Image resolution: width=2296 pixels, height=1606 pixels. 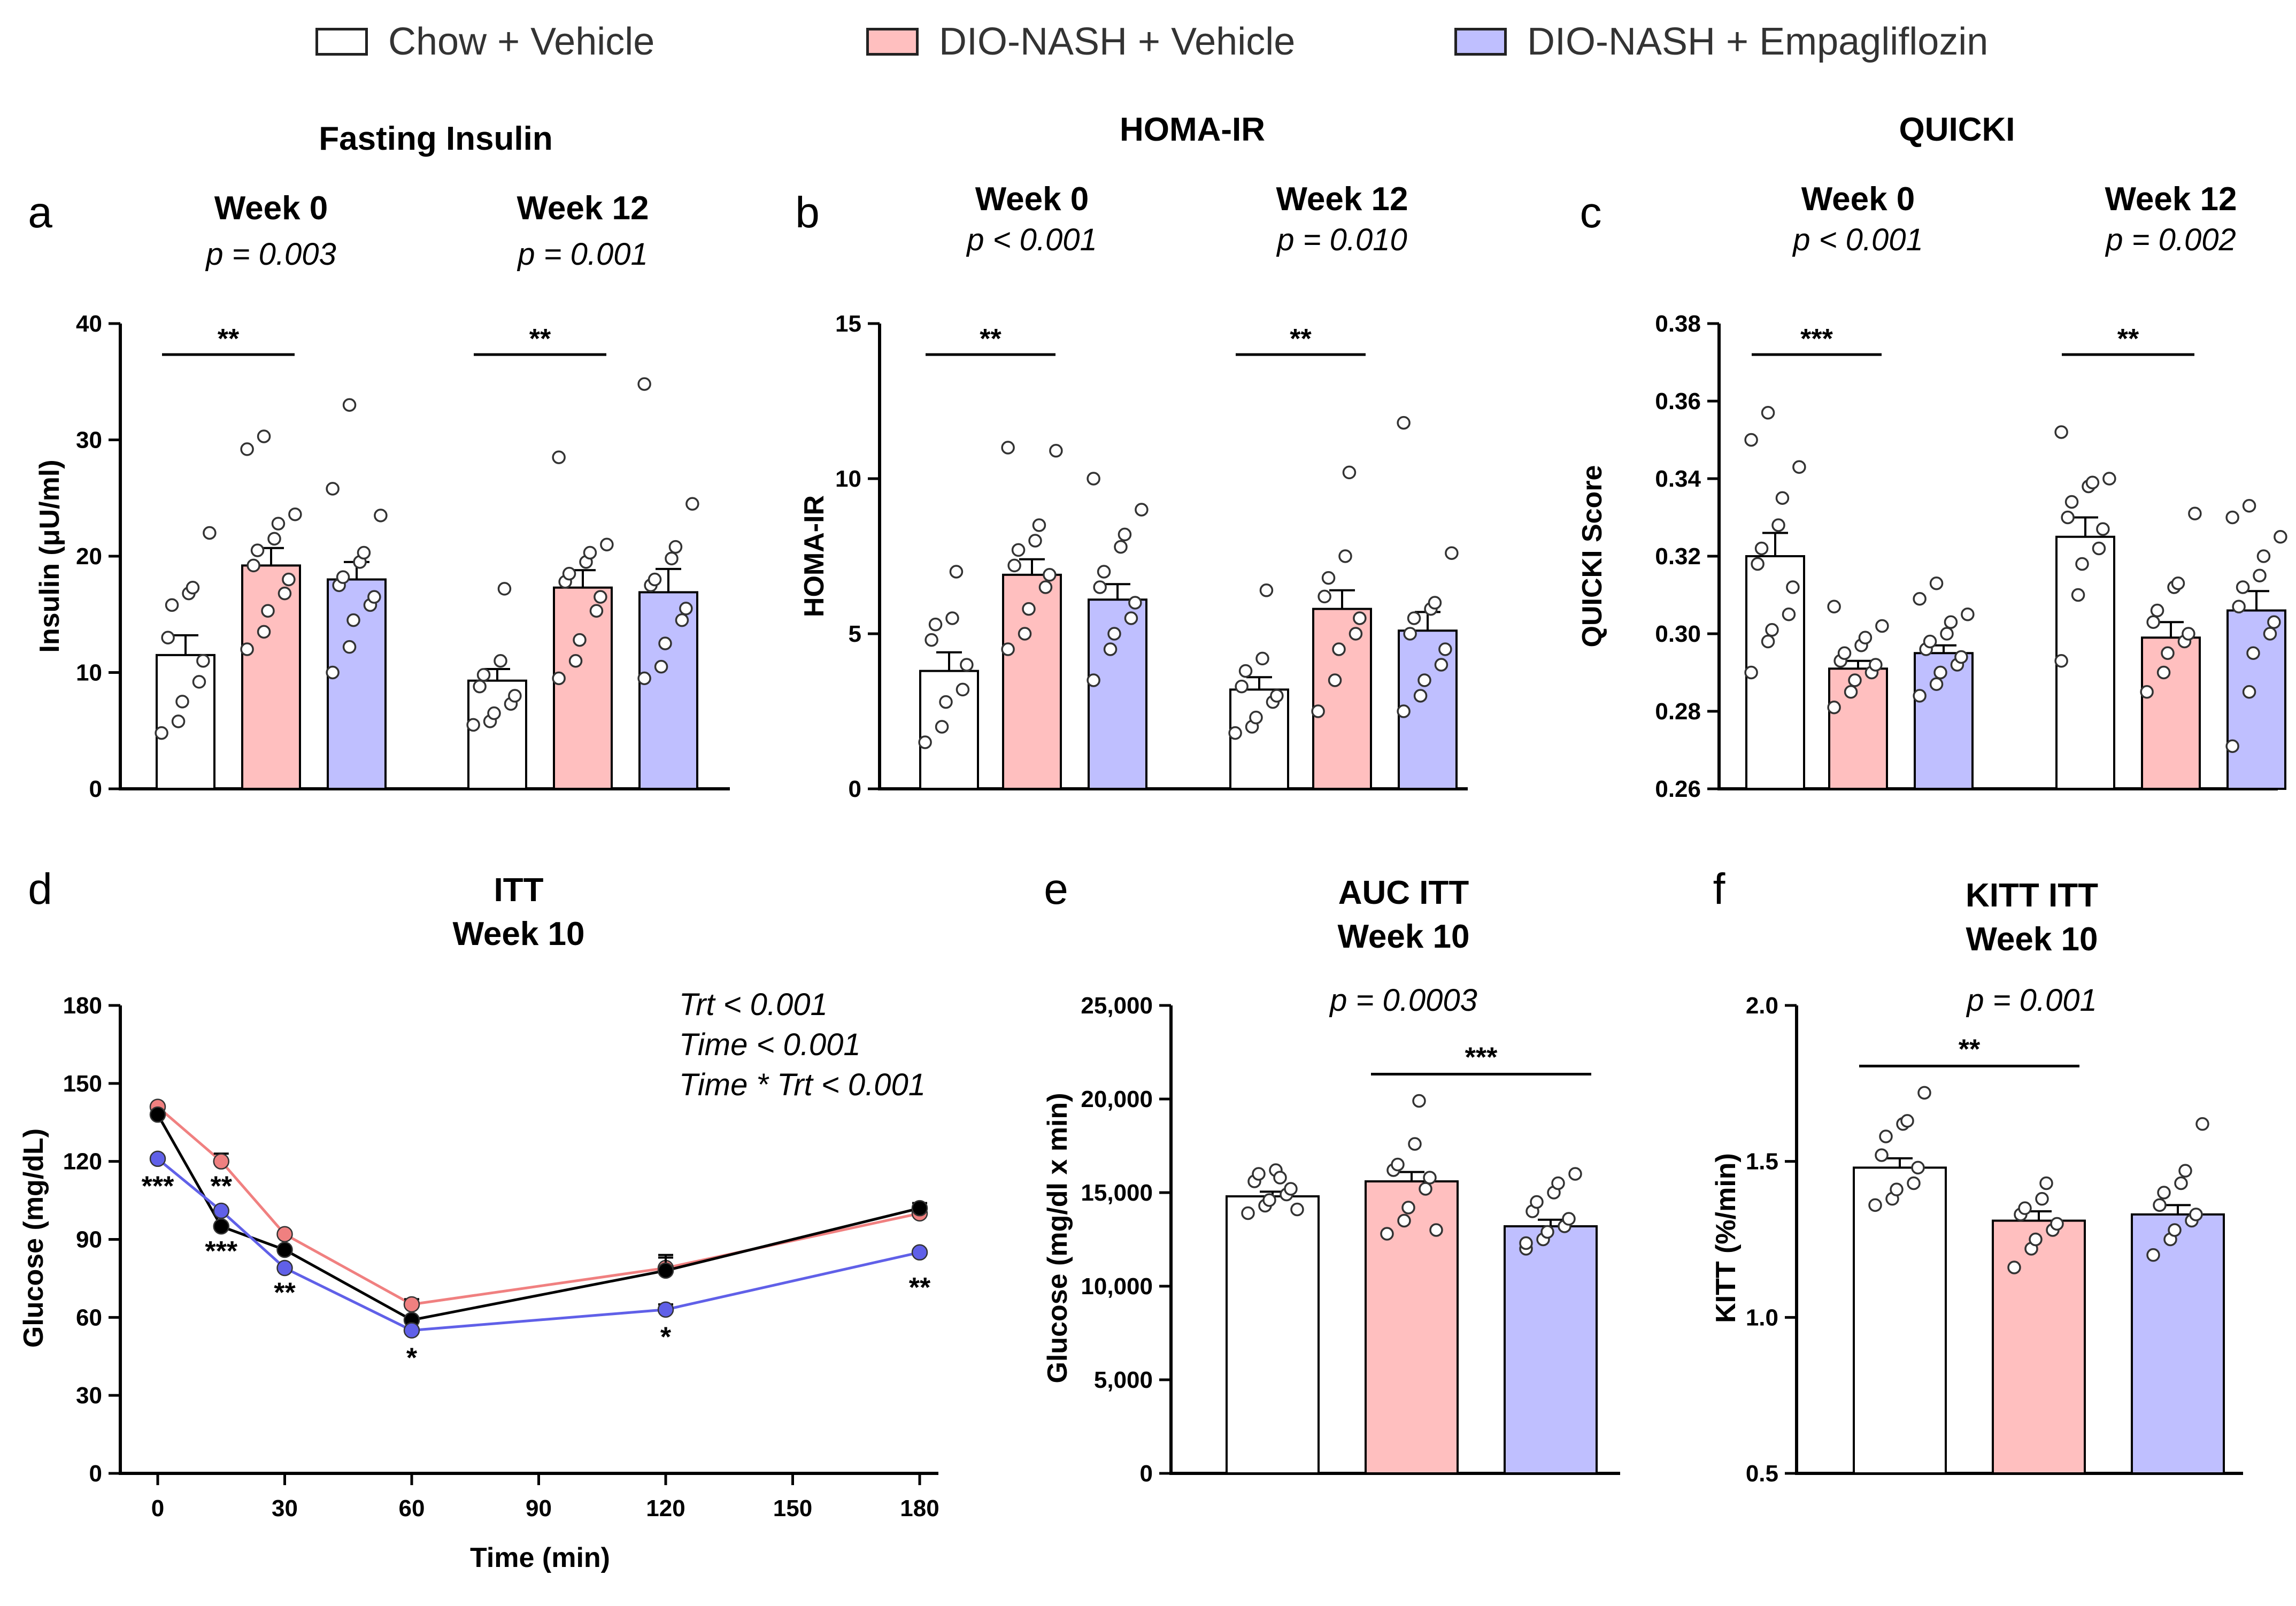 I want to click on x-tick-label: 0, so click(x=157, y=1508).